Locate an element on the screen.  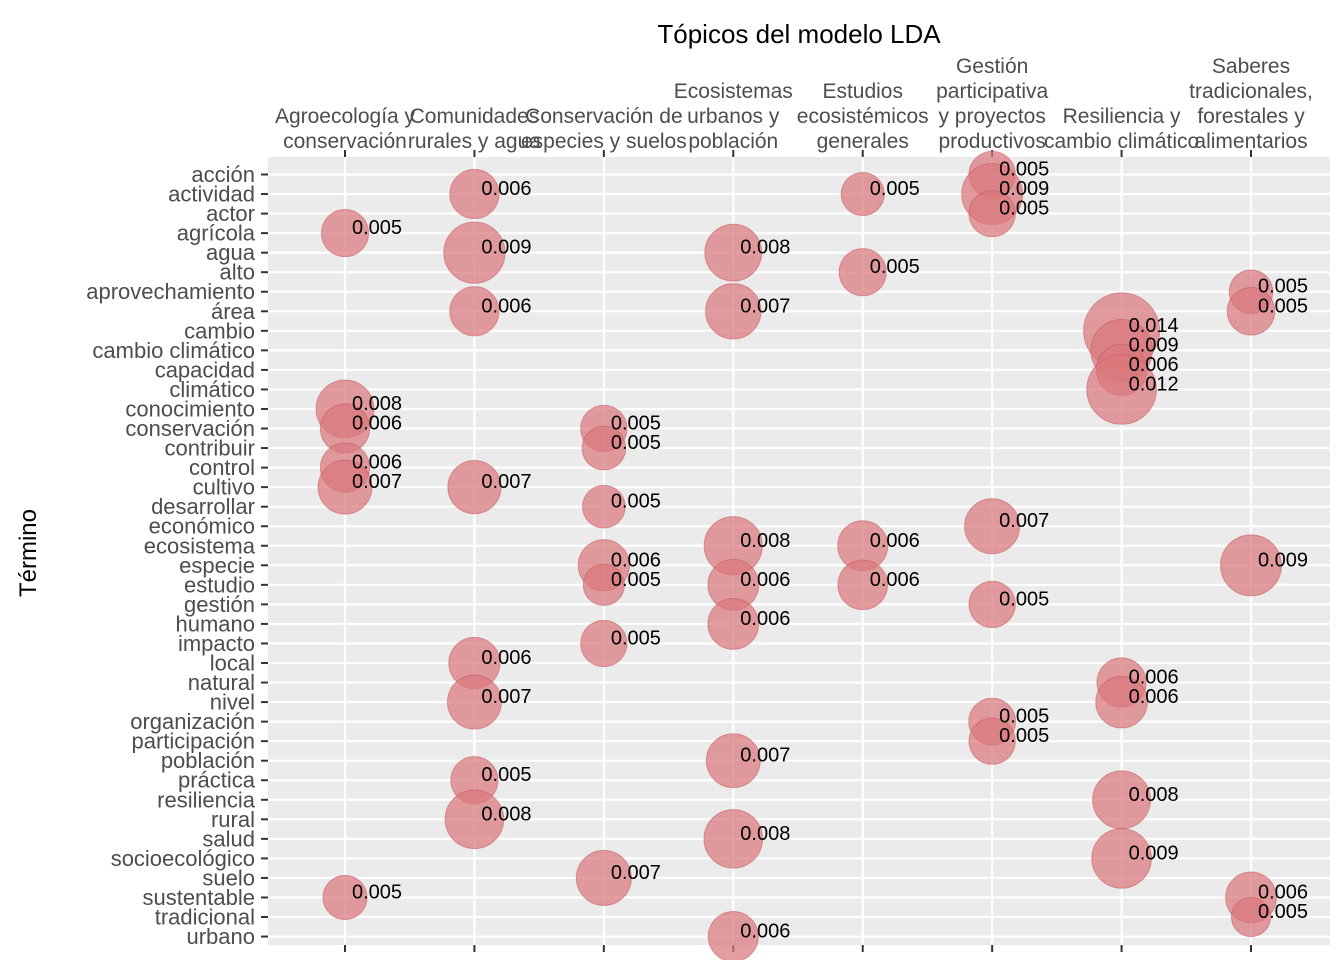
data-label: 0.012 is located at coordinates (1154, 384).